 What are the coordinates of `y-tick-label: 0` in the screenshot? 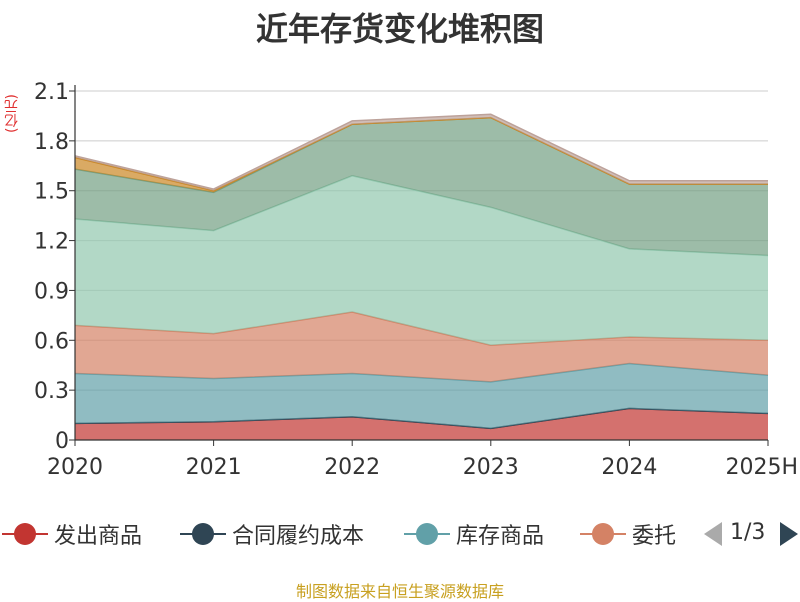 It's located at (62, 441).